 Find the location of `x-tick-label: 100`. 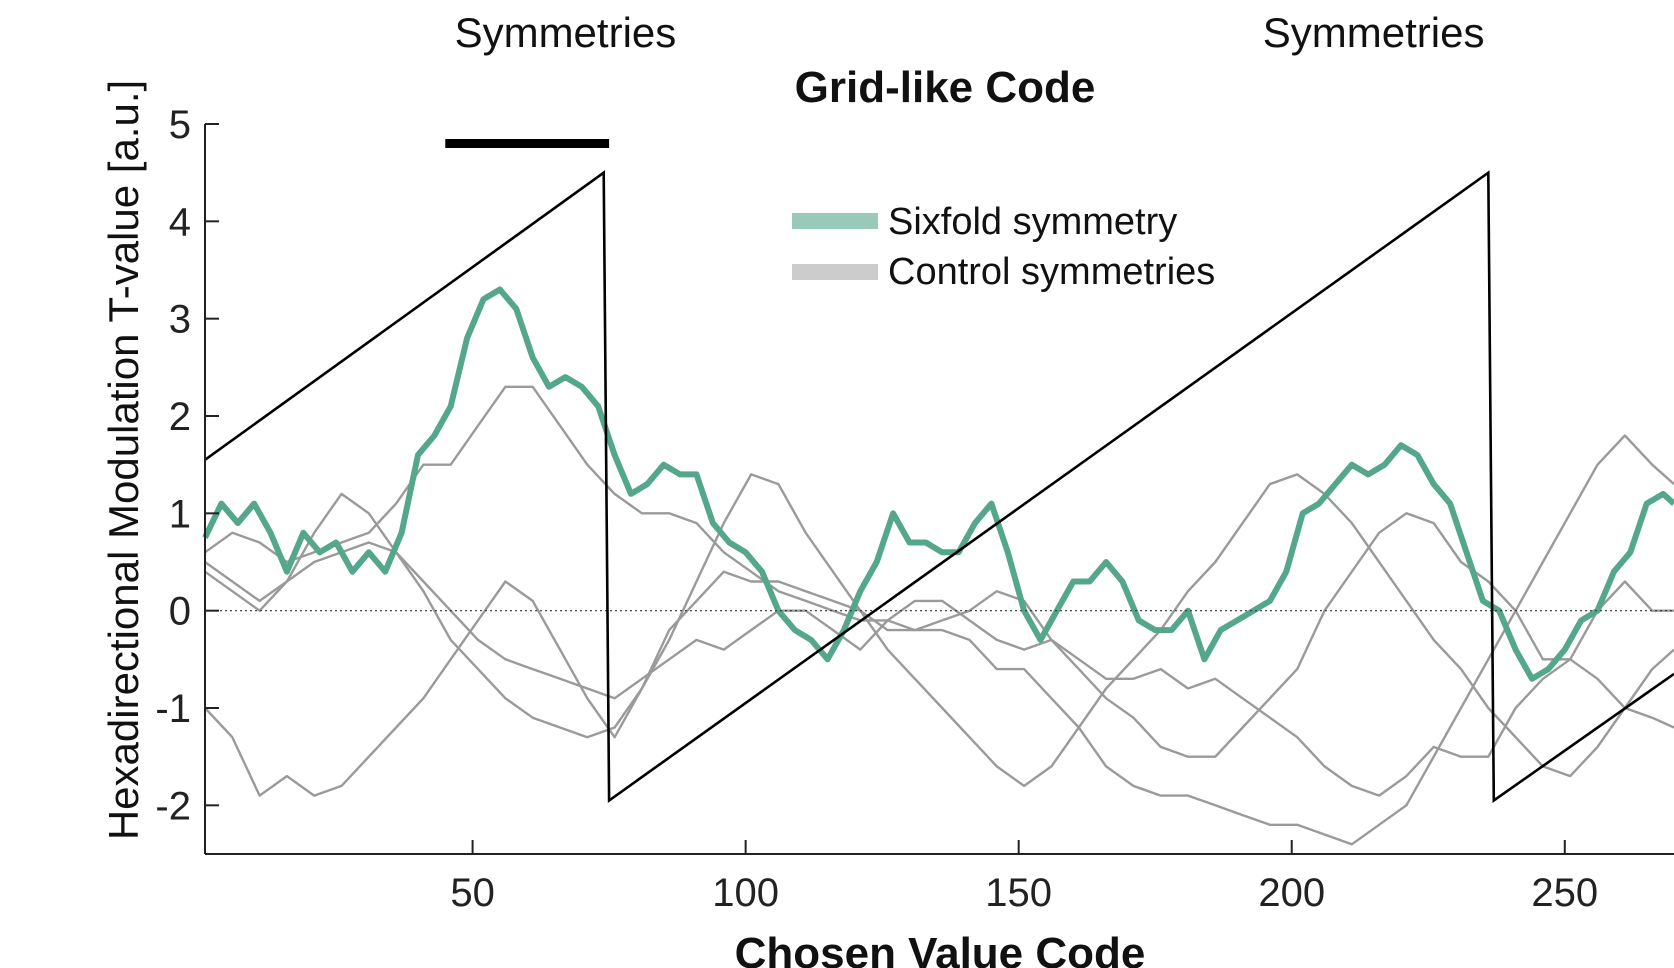

x-tick-label: 100 is located at coordinates (745, 893).